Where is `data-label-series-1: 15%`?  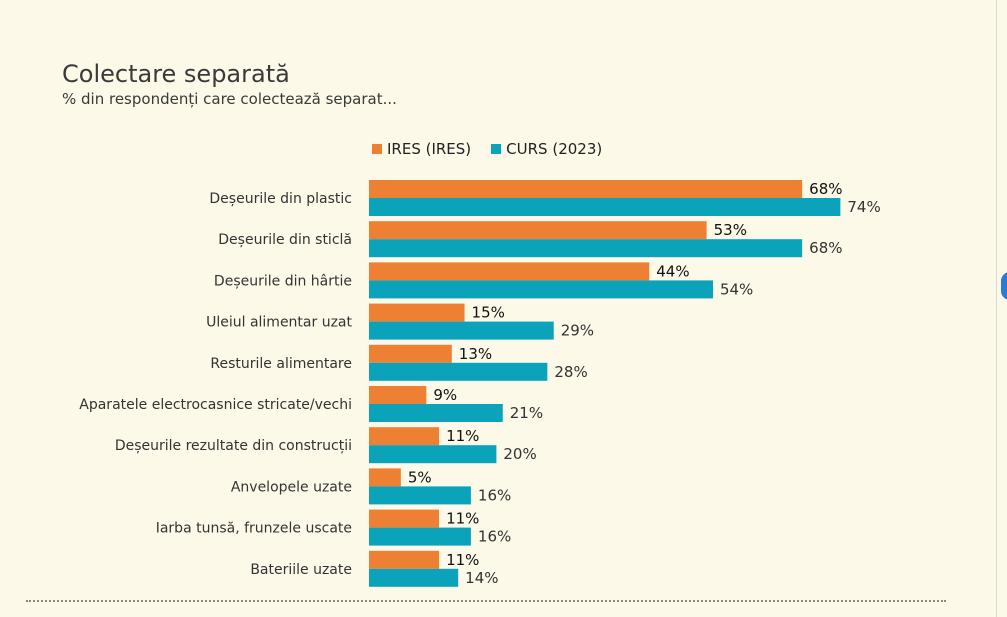 data-label-series-1: 15% is located at coordinates (488, 313).